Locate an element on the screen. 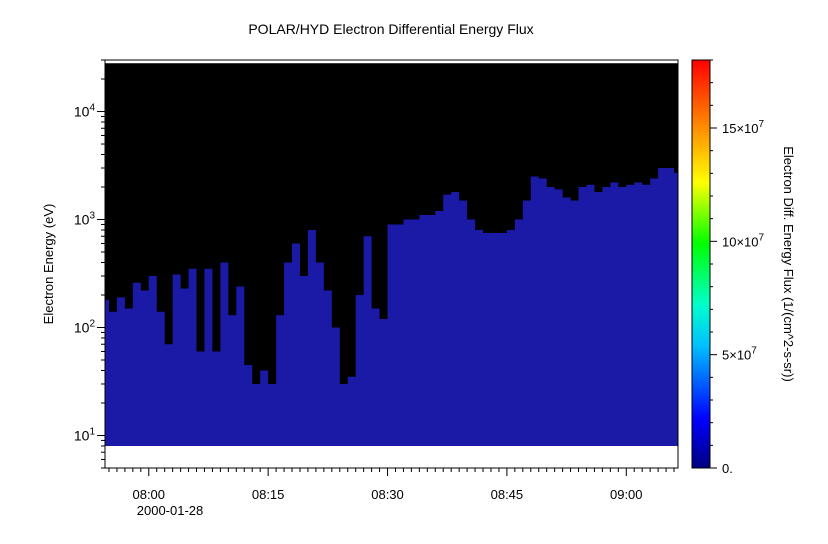 The image size is (828, 544). x-axis: 08:00 08:15 08:30 08:45 09:00 is located at coordinates (391, 485).